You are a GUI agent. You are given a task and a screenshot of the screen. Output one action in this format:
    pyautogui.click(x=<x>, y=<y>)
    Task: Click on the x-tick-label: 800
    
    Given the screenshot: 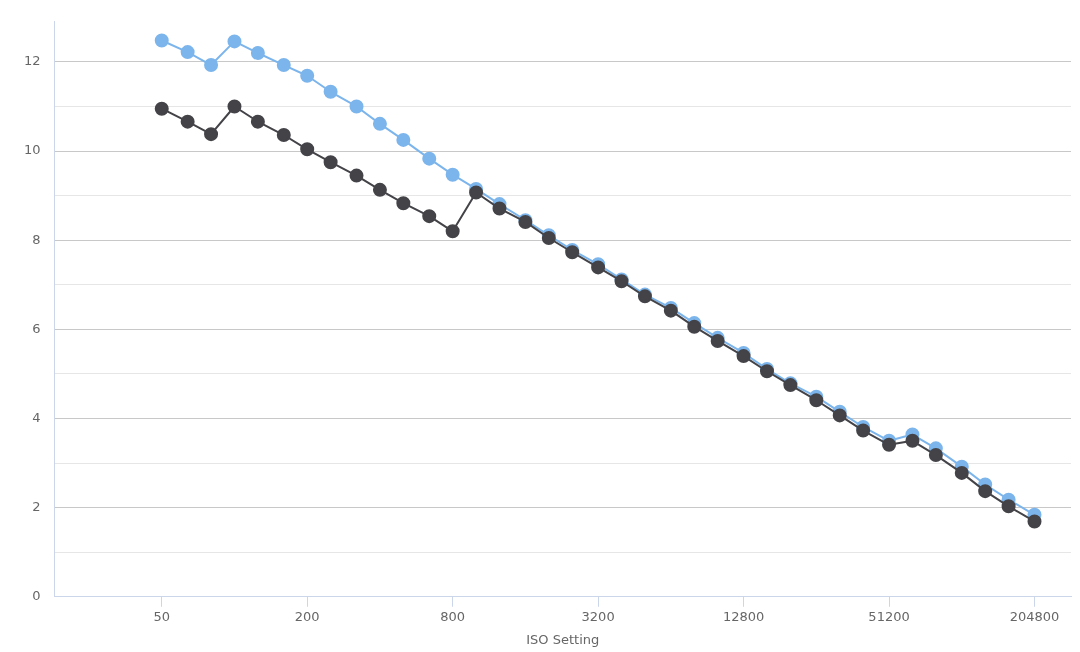 What is the action you would take?
    pyautogui.click(x=453, y=616)
    